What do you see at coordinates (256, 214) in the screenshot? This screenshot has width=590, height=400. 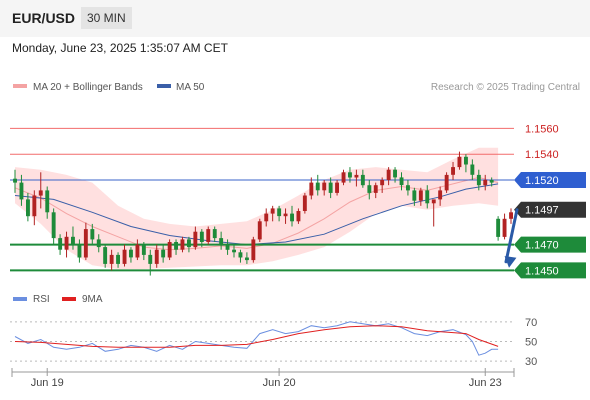 I see `ma50-line` at bounding box center [256, 214].